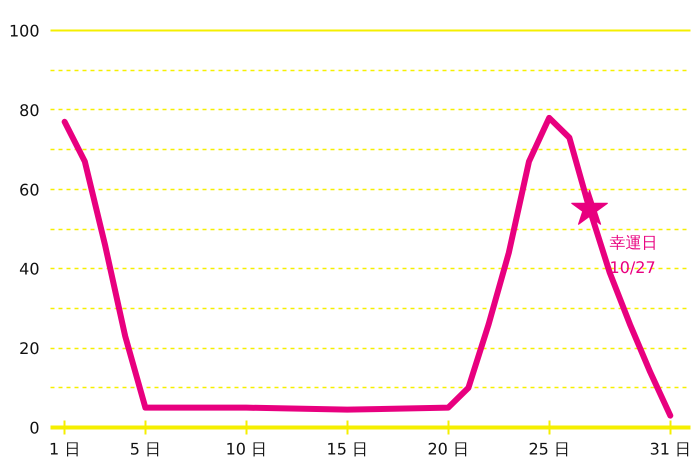  I want to click on y-tick-label: 100, so click(24, 31).